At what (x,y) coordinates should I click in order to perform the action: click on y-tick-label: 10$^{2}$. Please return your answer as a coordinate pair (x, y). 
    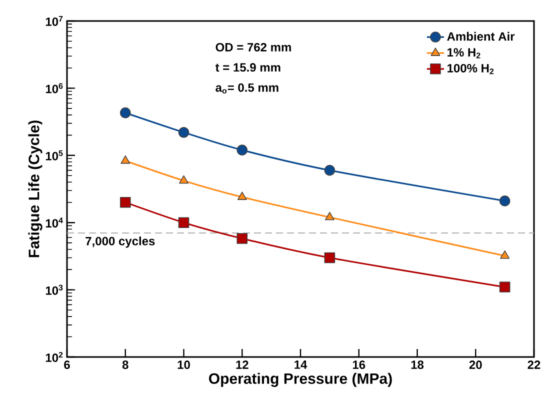
    Looking at the image, I should click on (54, 357).